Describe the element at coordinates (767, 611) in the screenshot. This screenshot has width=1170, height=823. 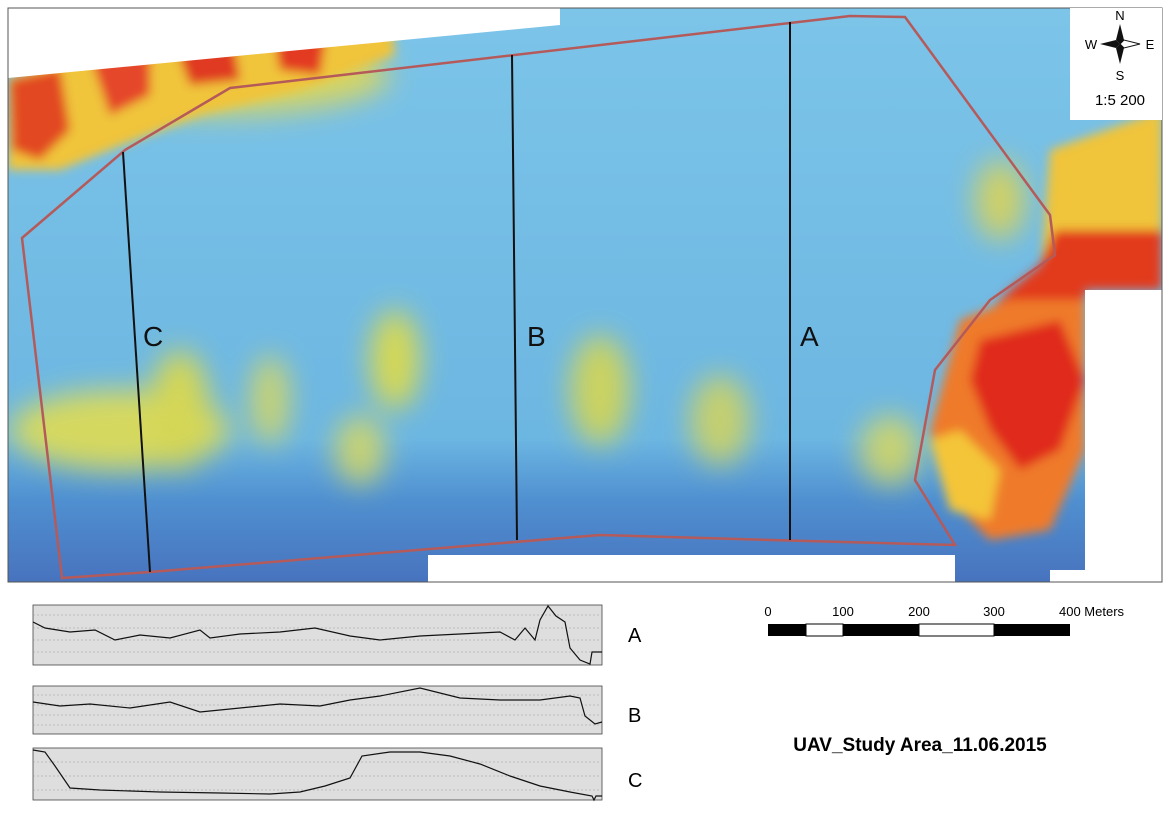
I see `scale-label: 0` at that location.